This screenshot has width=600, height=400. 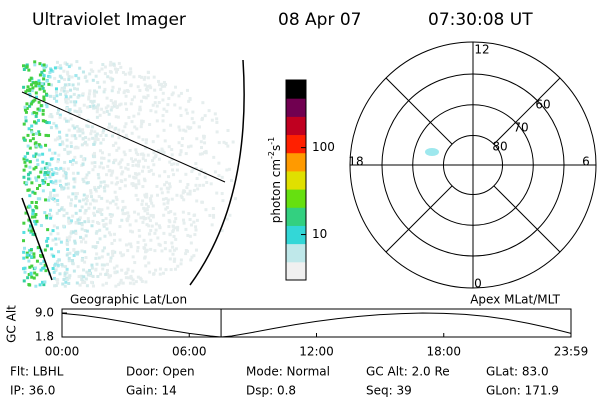 What do you see at coordinates (542, 105) in the screenshot?
I see `lat-label: 60` at bounding box center [542, 105].